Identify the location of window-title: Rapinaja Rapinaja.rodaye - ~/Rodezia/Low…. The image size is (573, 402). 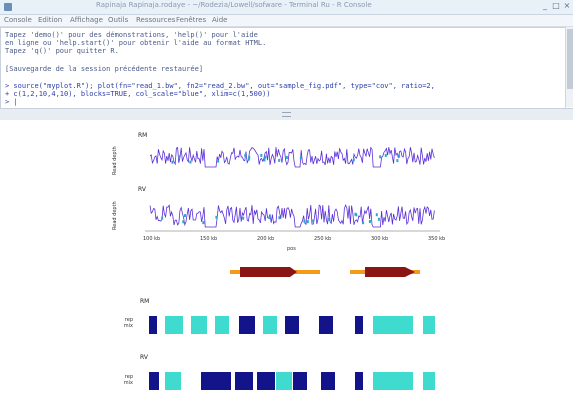
(234, 5).